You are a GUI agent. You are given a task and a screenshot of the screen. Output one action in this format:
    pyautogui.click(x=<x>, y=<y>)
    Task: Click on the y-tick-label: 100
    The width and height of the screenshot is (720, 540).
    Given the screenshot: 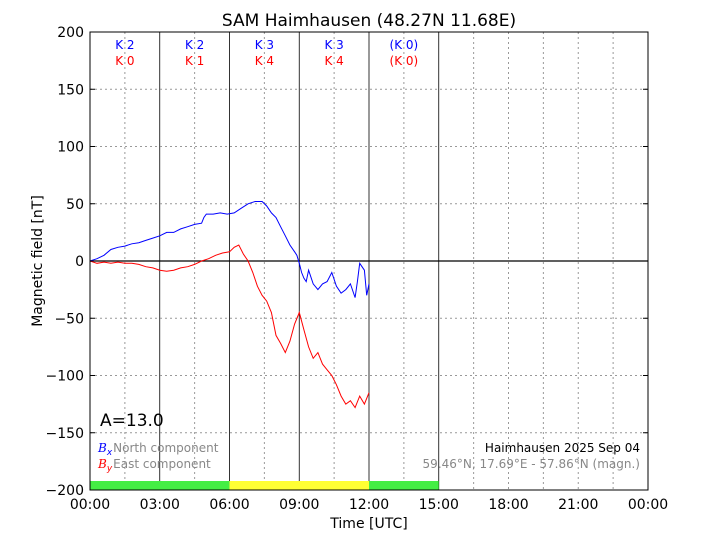 What is the action you would take?
    pyautogui.click(x=70, y=148)
    